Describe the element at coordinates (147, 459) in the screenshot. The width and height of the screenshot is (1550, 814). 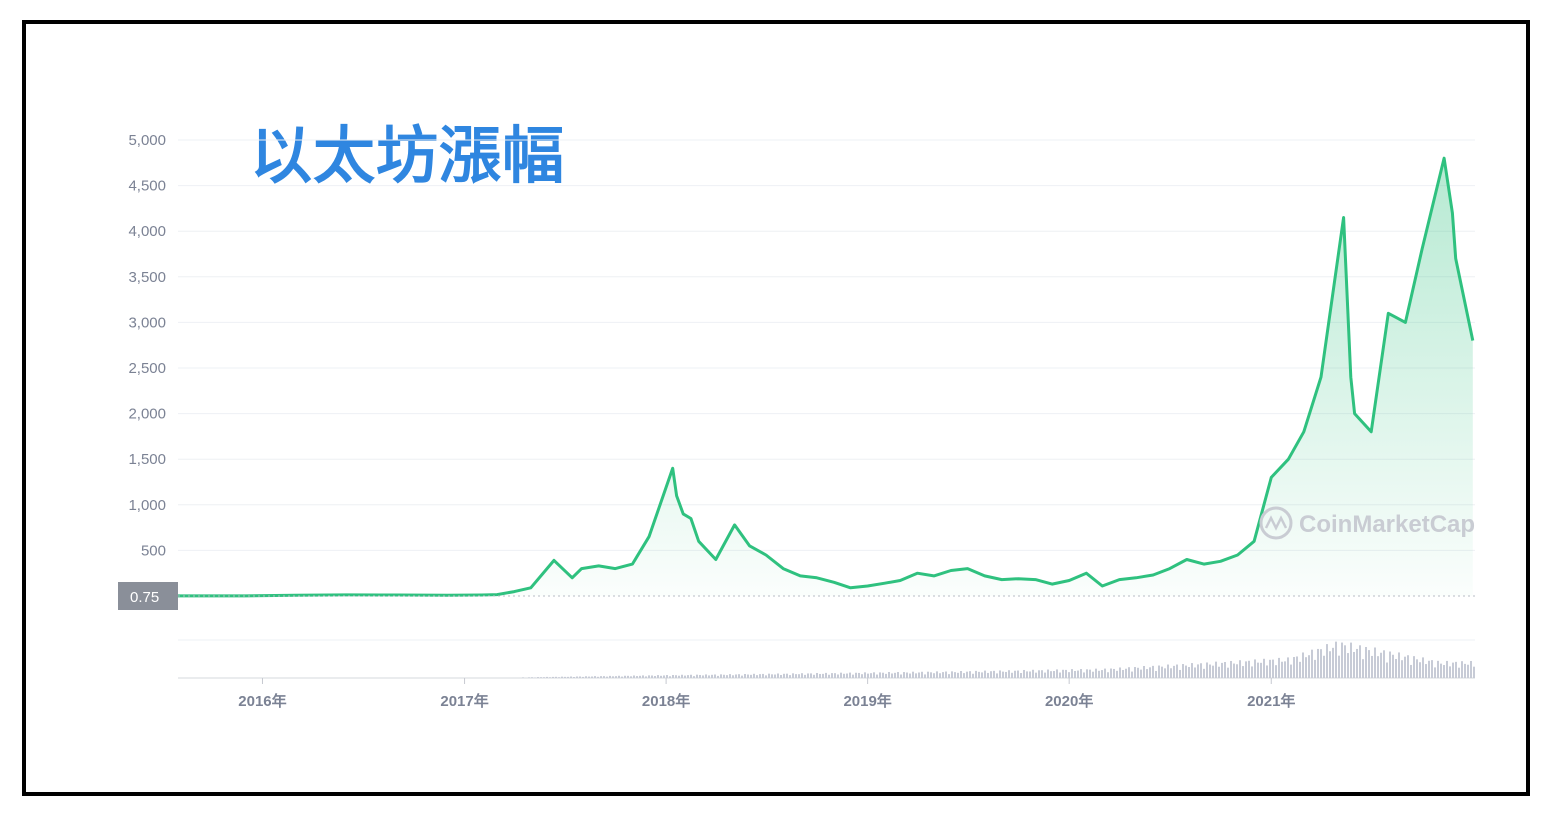
I see `y-tick-label: 1,500` at that location.